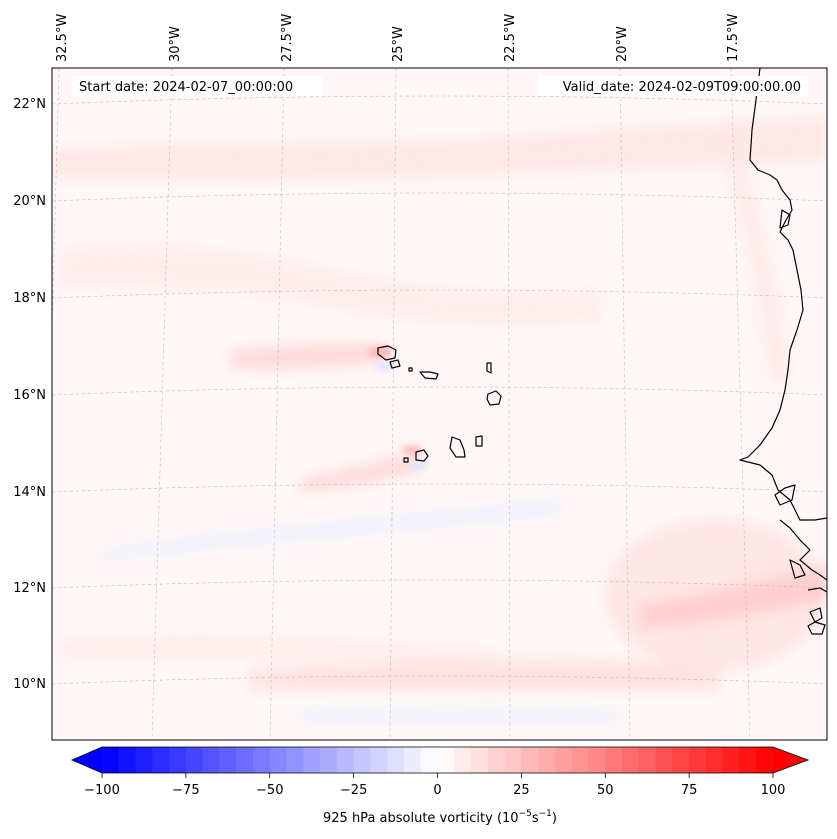 This screenshot has height=839, width=837. I want to click on colorbar-tick-label: −25, so click(353, 790).